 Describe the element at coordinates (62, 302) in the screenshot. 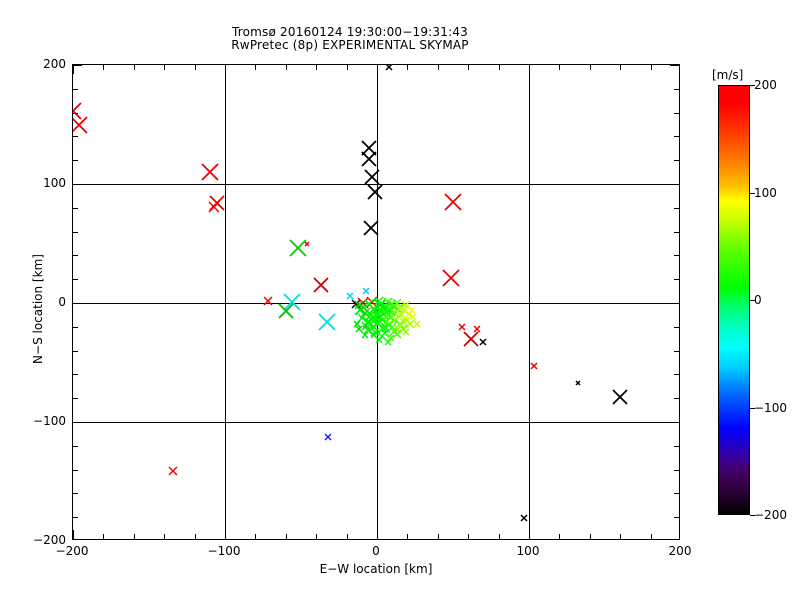

I see `y-tick-label: 0` at that location.